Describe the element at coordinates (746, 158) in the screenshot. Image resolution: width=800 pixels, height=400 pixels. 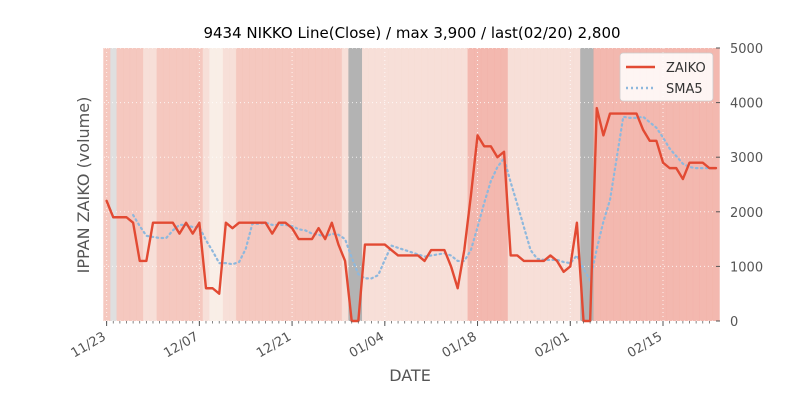
I see `y-tick-label: 3000` at that location.